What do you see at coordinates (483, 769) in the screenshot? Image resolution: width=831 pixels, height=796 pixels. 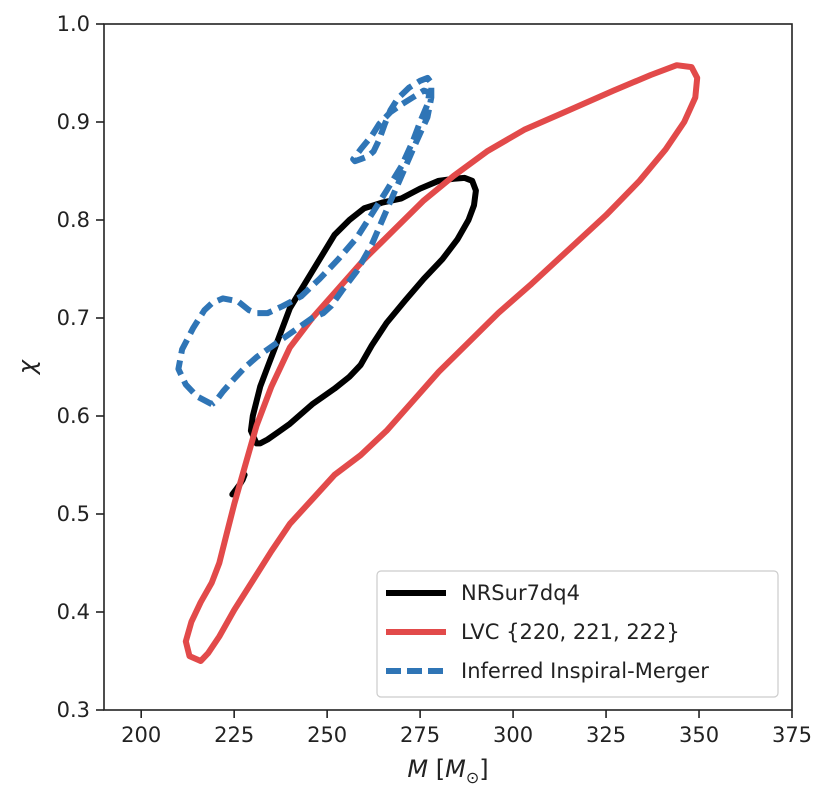 I see `x-axis-label-bracket-close: ]` at bounding box center [483, 769].